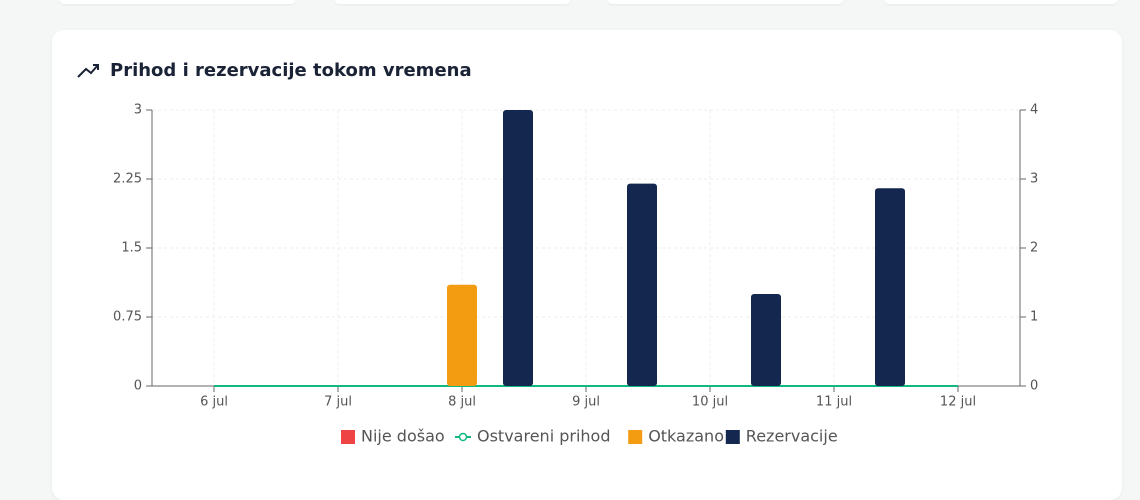 The width and height of the screenshot is (1140, 500). What do you see at coordinates (131, 248) in the screenshot?
I see `y-tick-label: 1.5` at bounding box center [131, 248].